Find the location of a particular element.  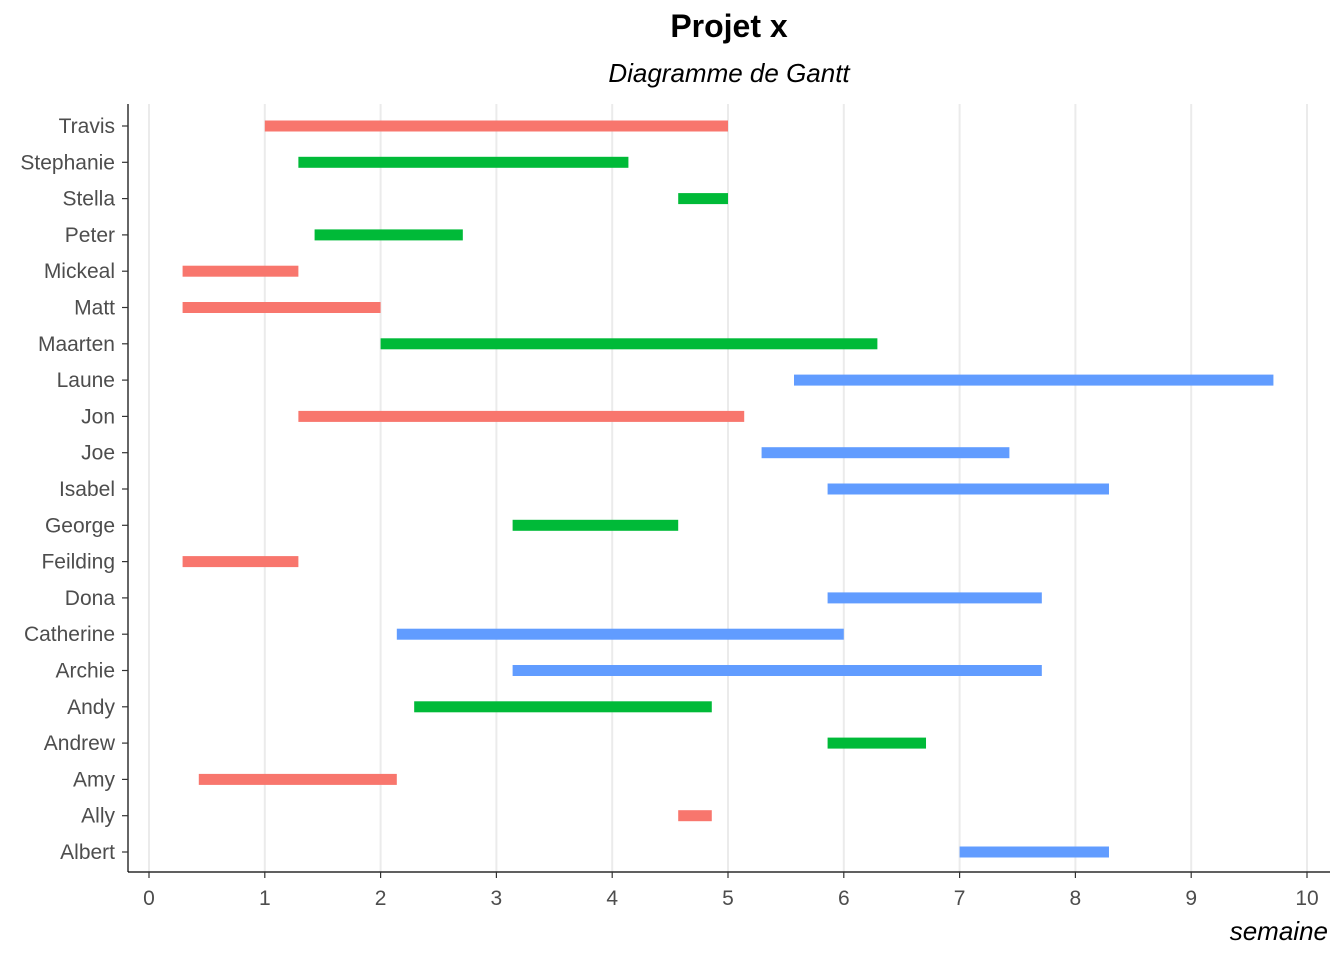

task-bar-matt is located at coordinates (281, 307).